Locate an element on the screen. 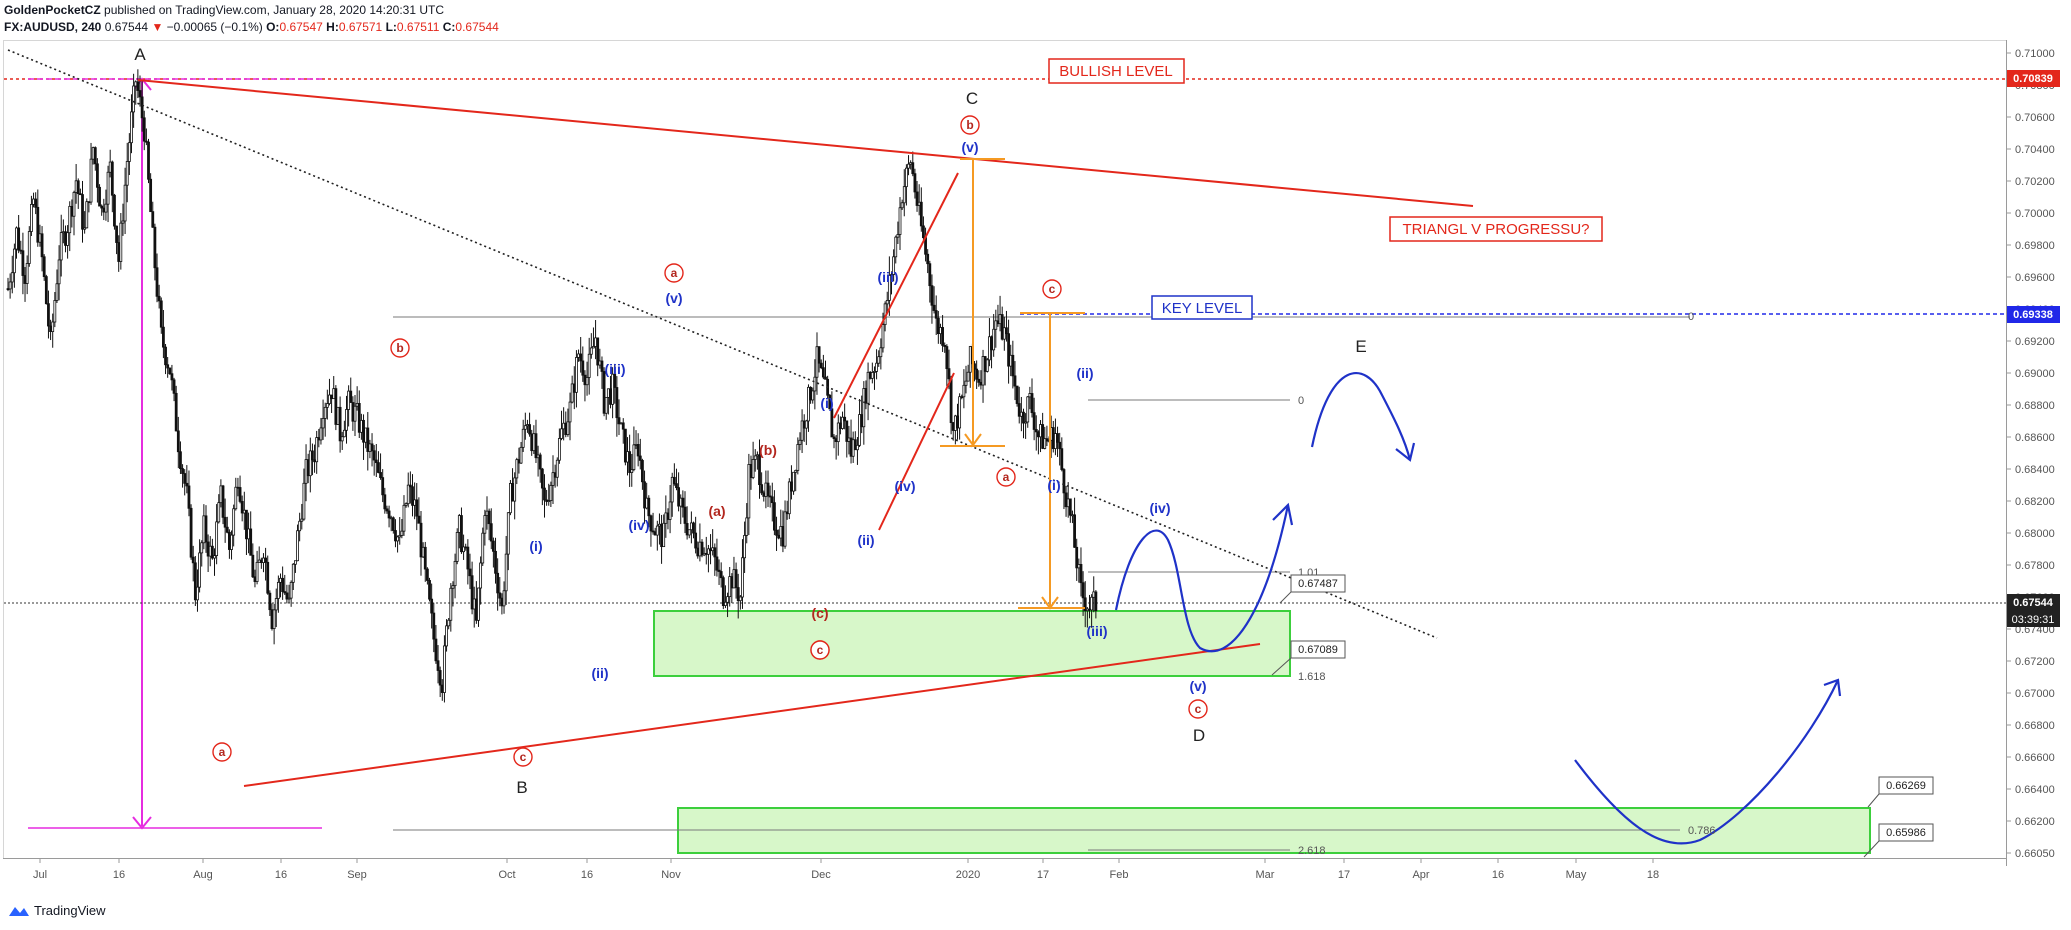  circled-label: a is located at coordinates (222, 752).